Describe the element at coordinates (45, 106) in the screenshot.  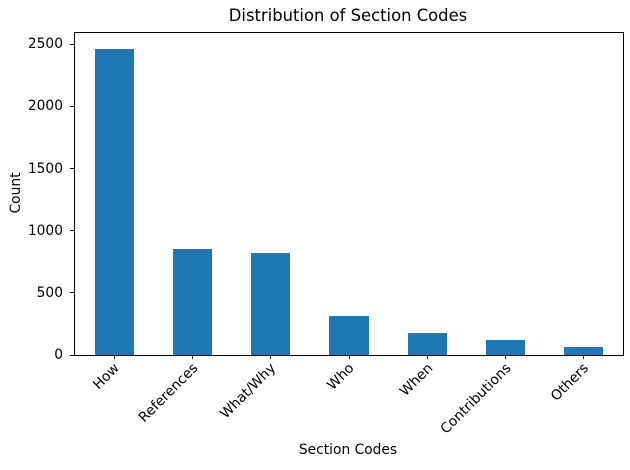
I see `y-tick-label: 2000` at that location.